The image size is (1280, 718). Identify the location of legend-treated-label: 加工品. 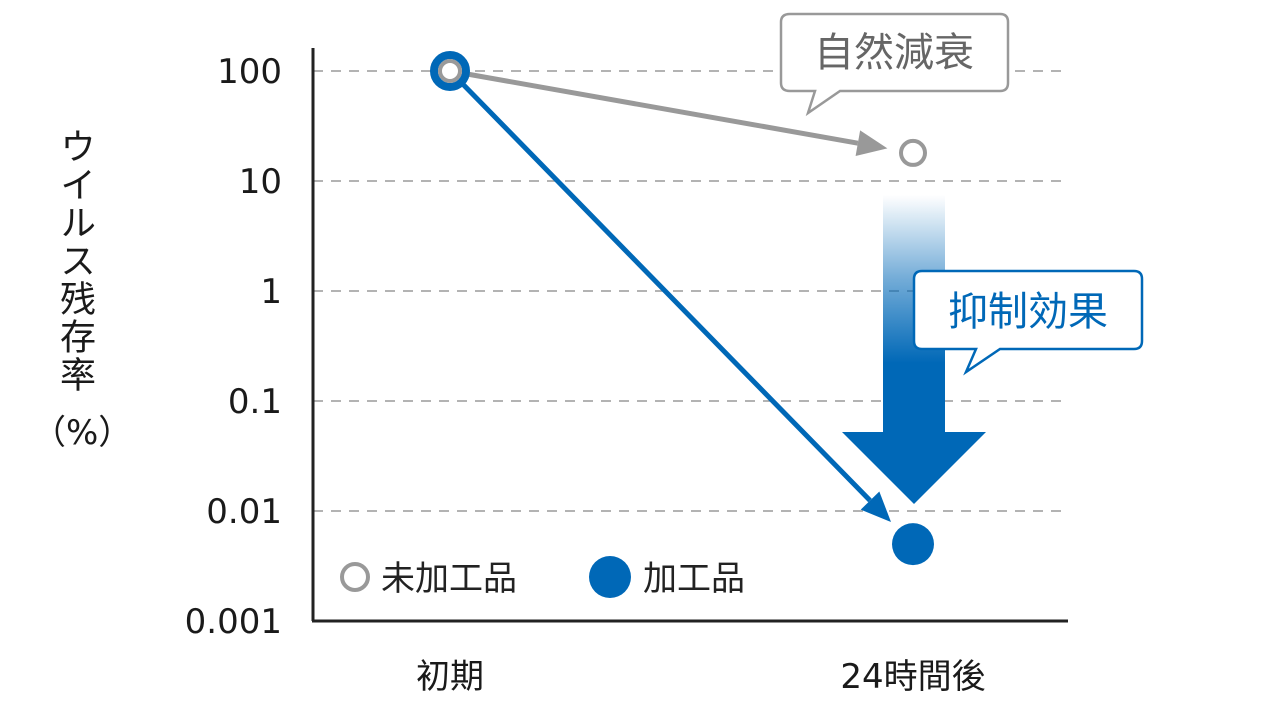
(694, 579).